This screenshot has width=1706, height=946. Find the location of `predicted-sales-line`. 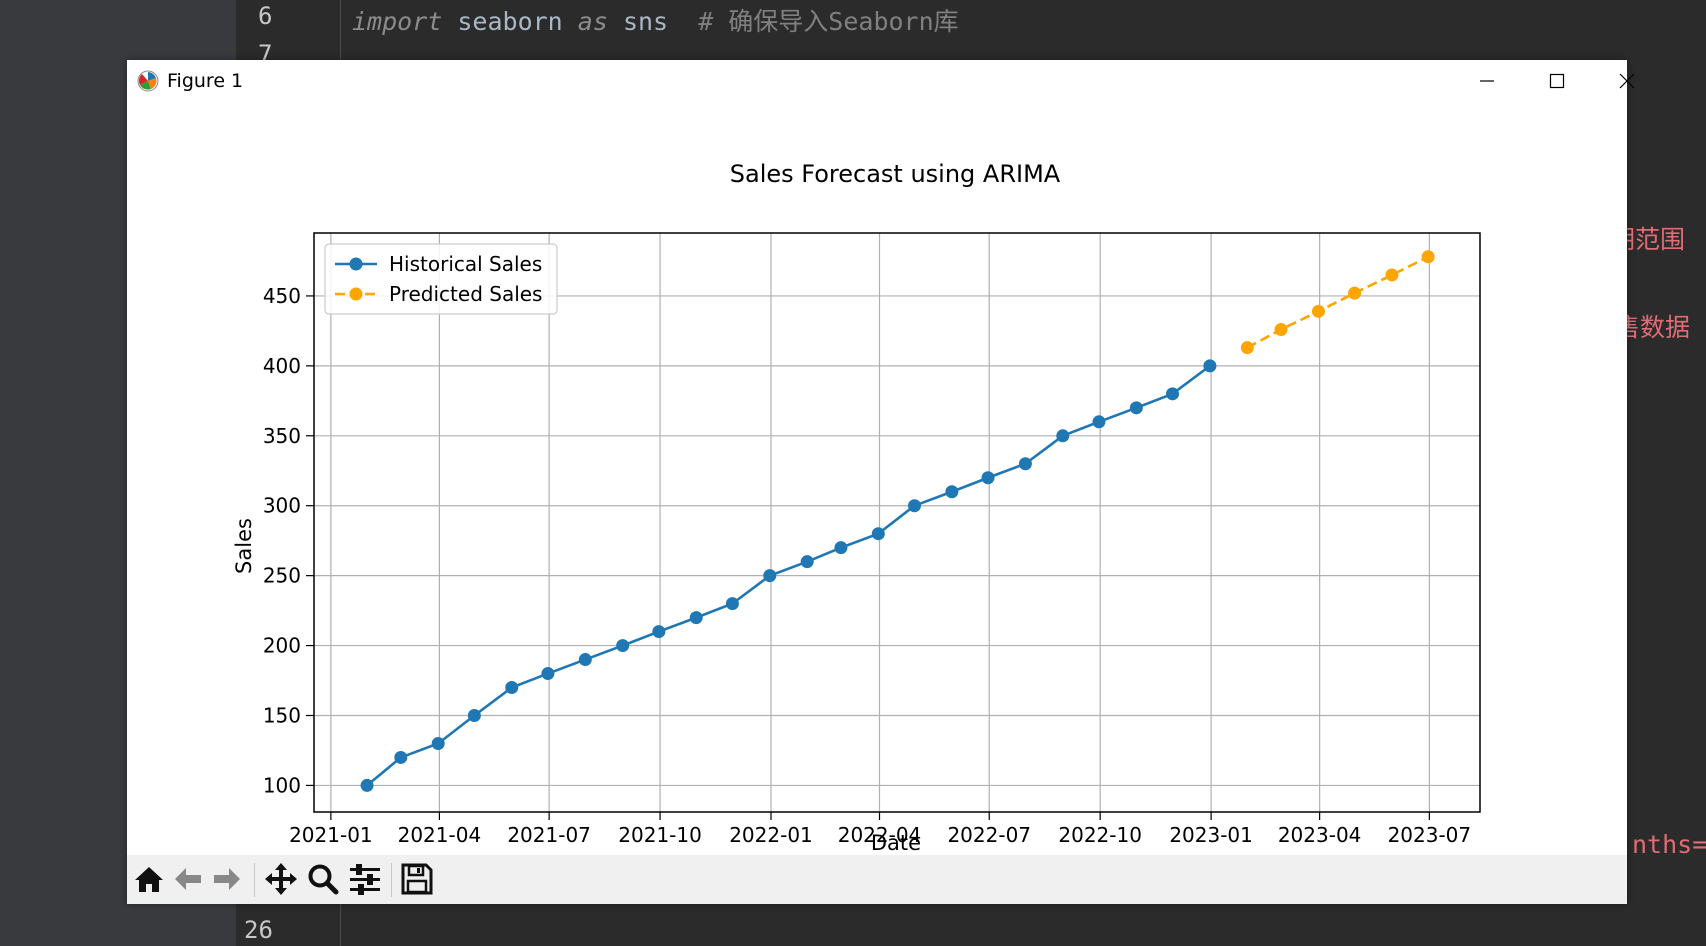

predicted-sales-line is located at coordinates (1337, 302).